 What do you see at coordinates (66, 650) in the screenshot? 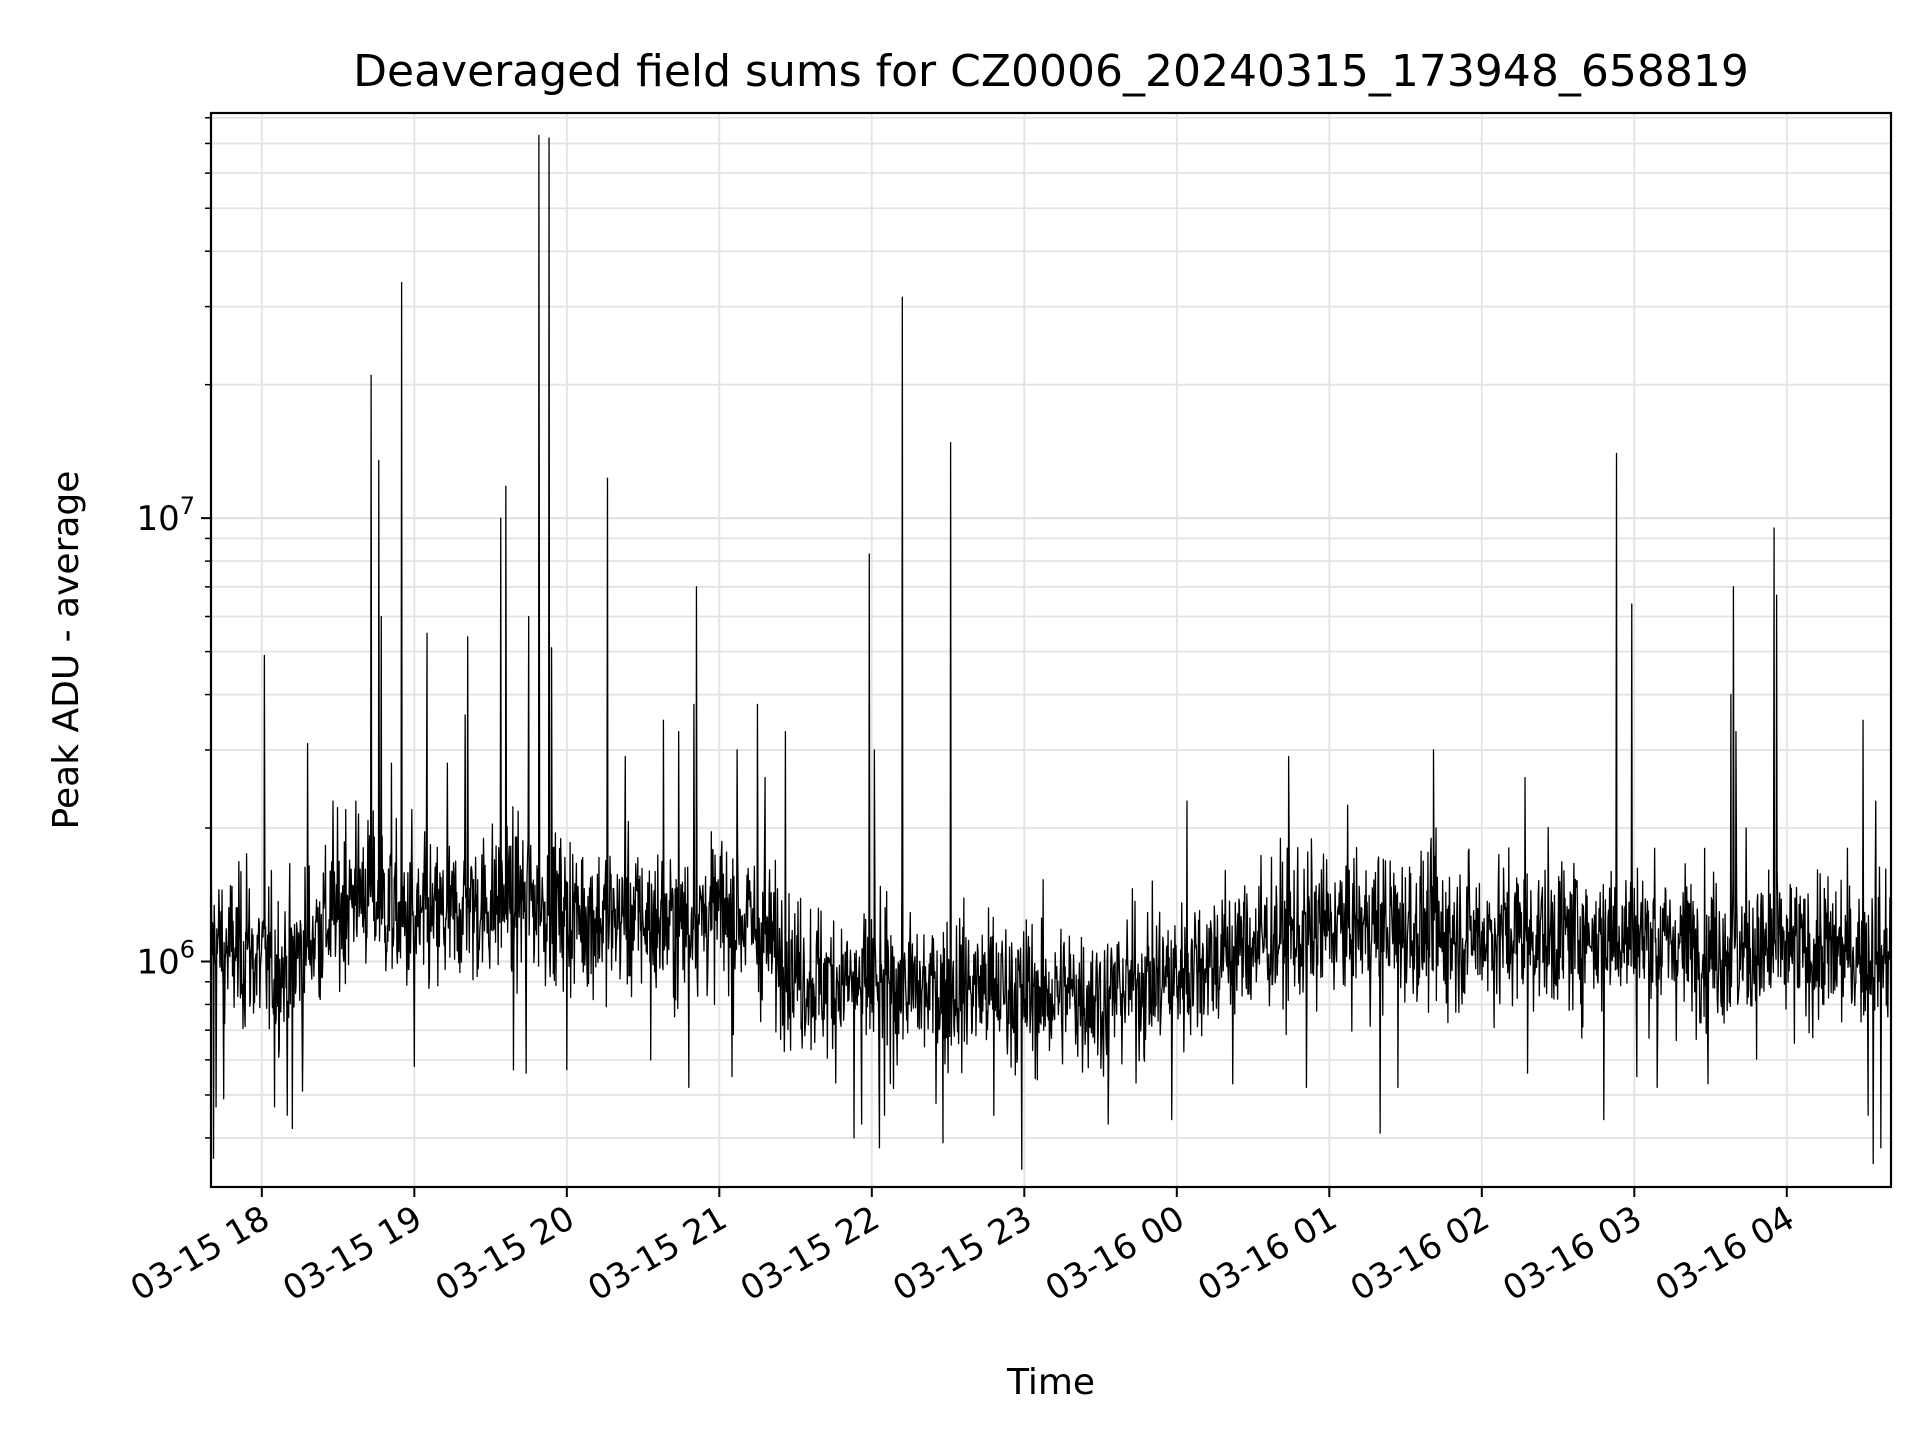
I see `y-axis-title: Peak ADU - average` at bounding box center [66, 650].